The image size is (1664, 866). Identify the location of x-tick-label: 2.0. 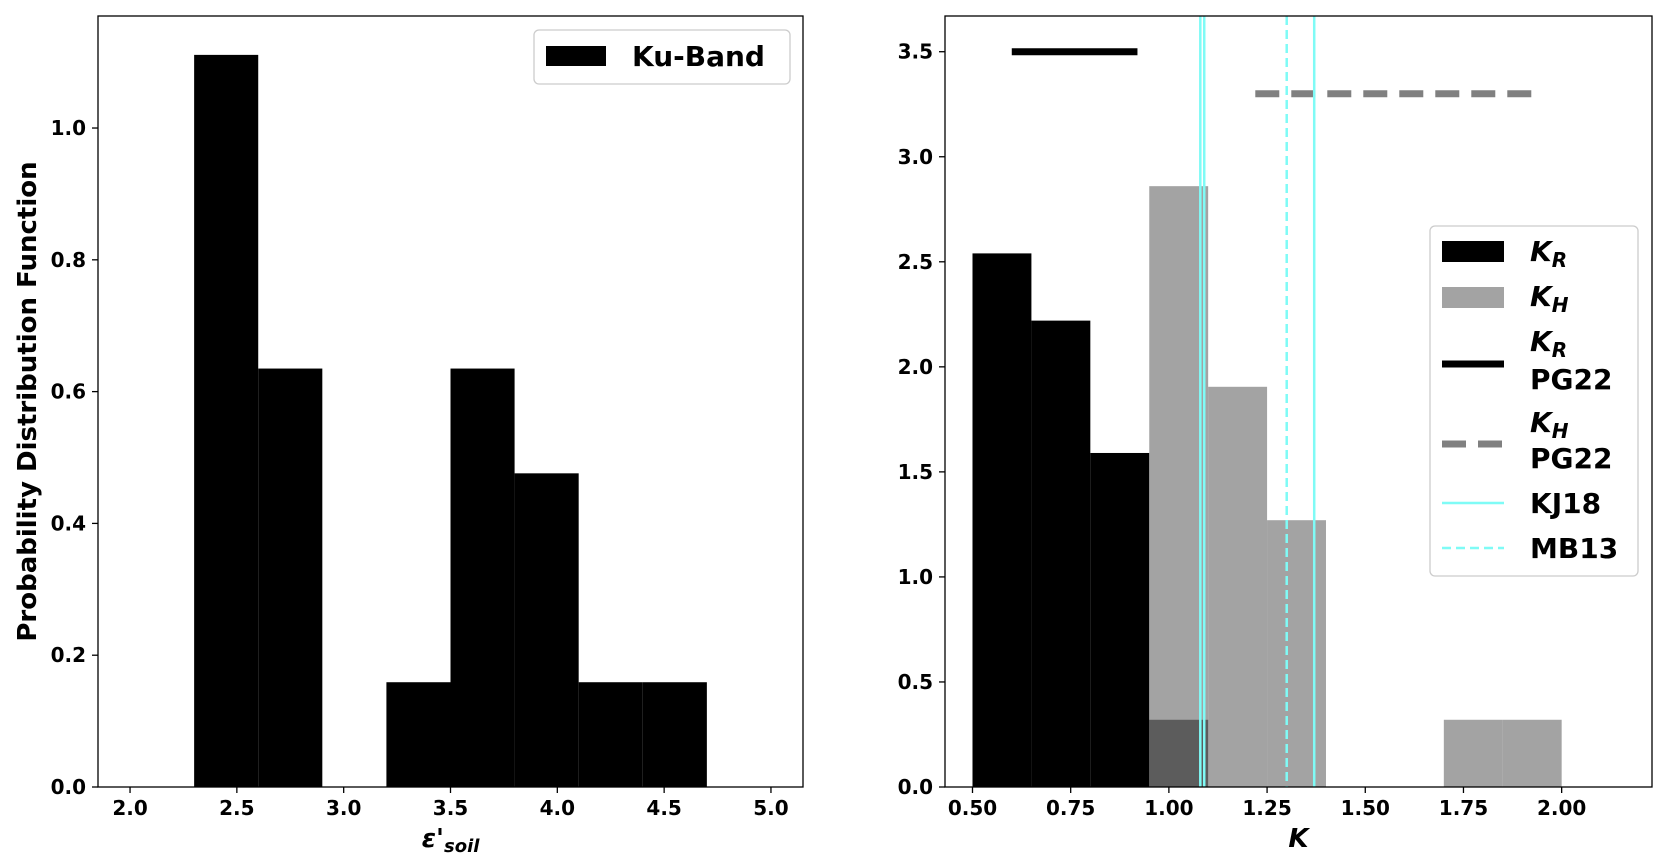
(129, 808).